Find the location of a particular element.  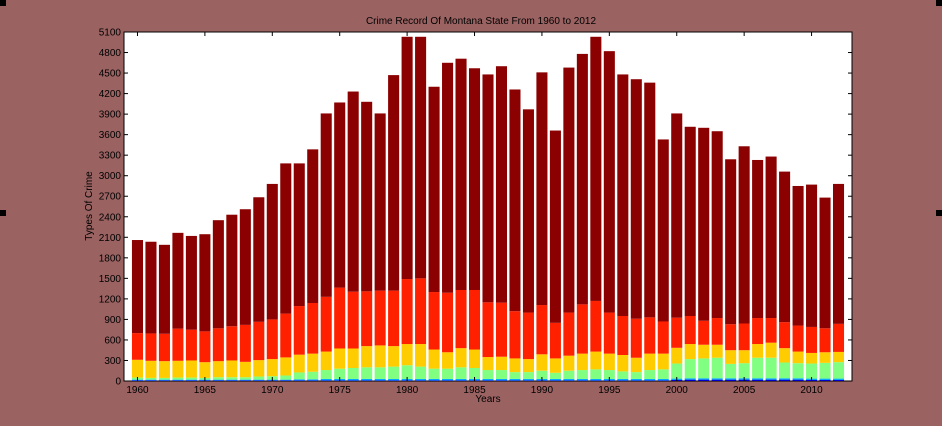

y-tick-label-5100: 5100 is located at coordinates (110, 33).